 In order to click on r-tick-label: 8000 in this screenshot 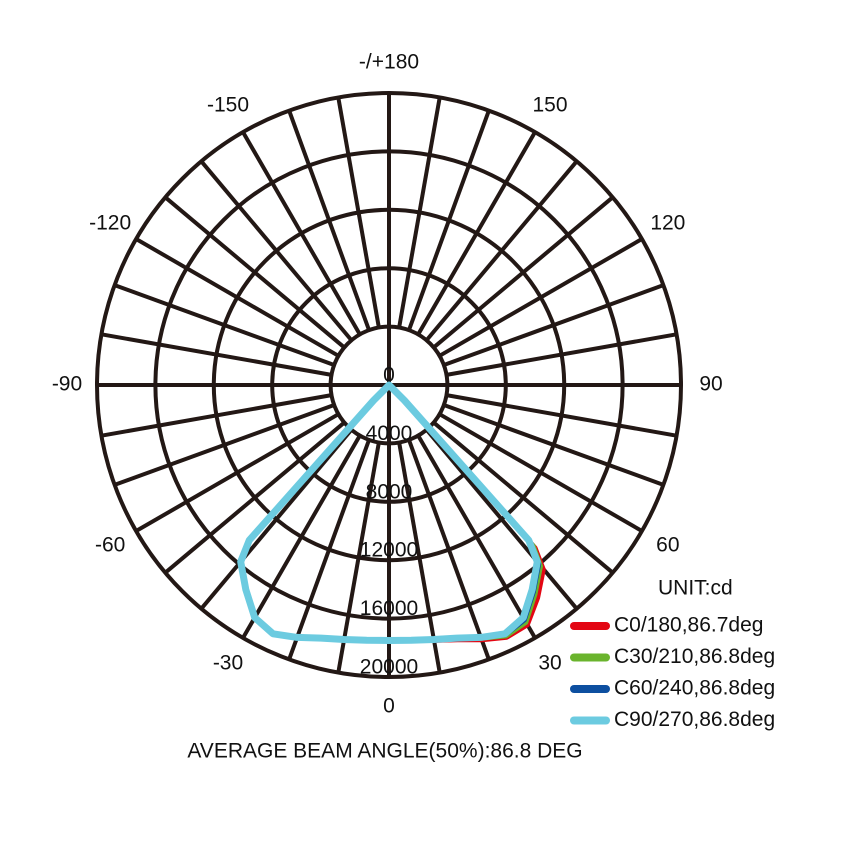, I will do `click(389, 491)`.